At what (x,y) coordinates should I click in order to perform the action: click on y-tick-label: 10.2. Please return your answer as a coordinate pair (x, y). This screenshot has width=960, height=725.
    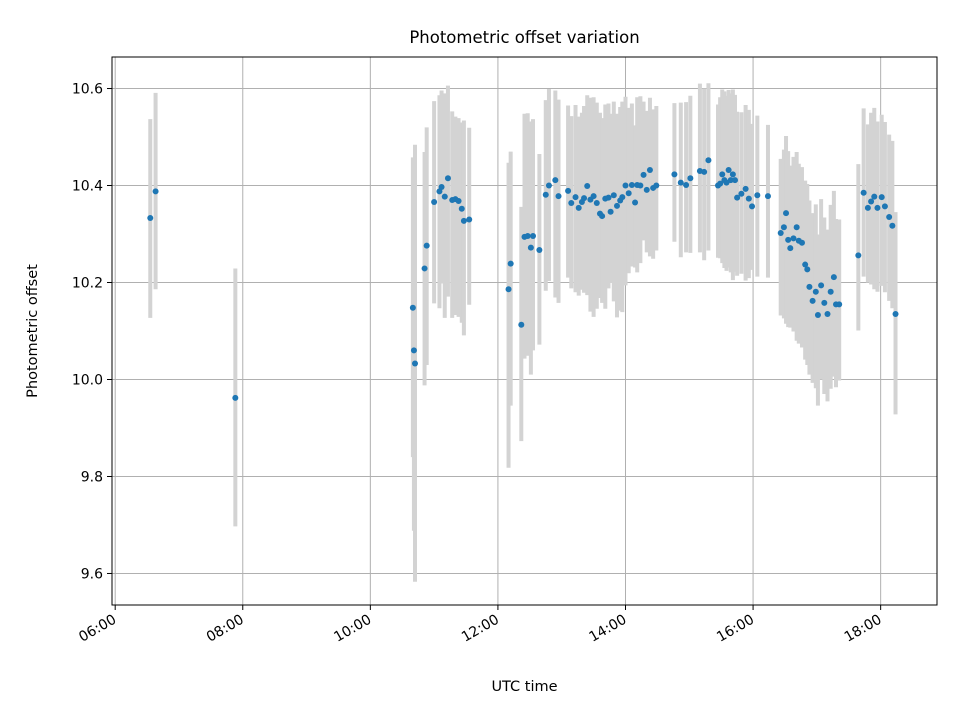
    Looking at the image, I should click on (87, 284).